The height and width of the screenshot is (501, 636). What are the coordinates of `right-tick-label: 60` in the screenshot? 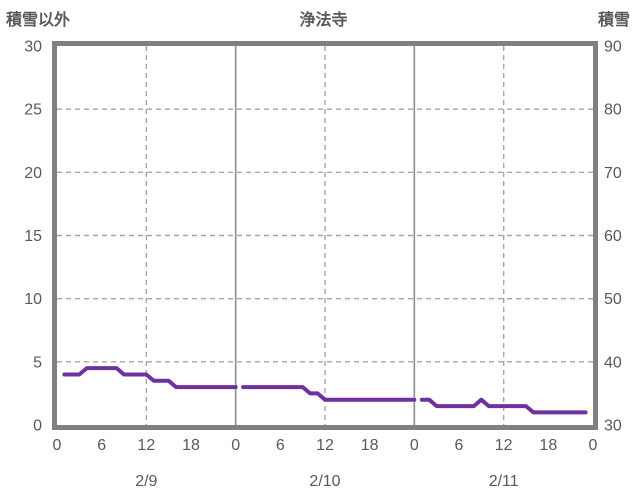 It's located at (613, 236).